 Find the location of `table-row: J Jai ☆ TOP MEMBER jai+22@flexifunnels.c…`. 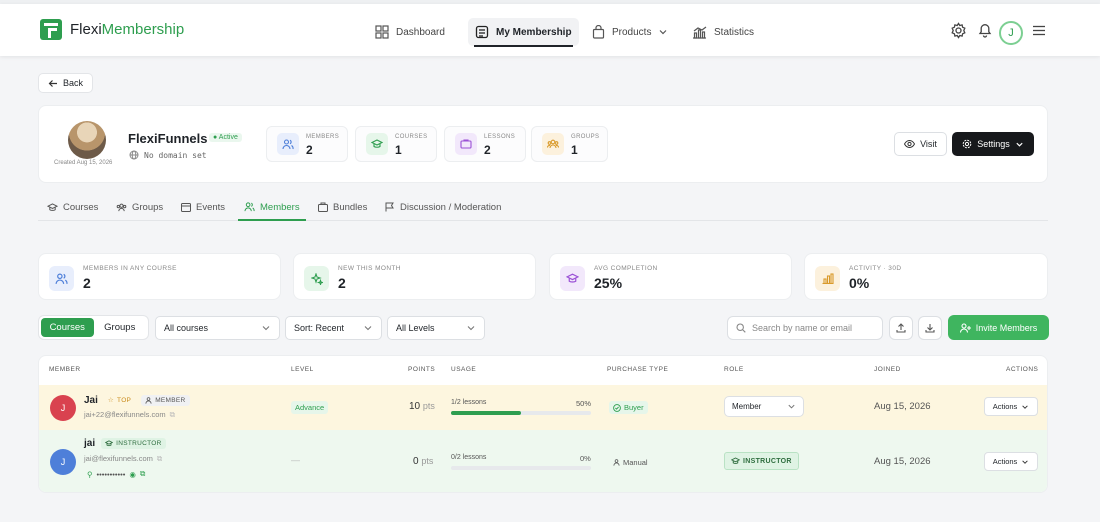

table-row: J Jai ☆ TOP MEMBER jai+22@flexifunnels.c… is located at coordinates (543, 407).